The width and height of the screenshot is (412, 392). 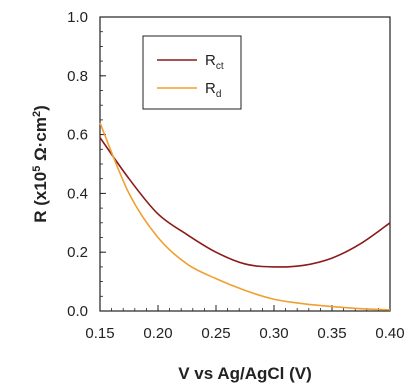 What do you see at coordinates (40, 108) in the screenshot?
I see `y-axis-title-suffix: )` at bounding box center [40, 108].